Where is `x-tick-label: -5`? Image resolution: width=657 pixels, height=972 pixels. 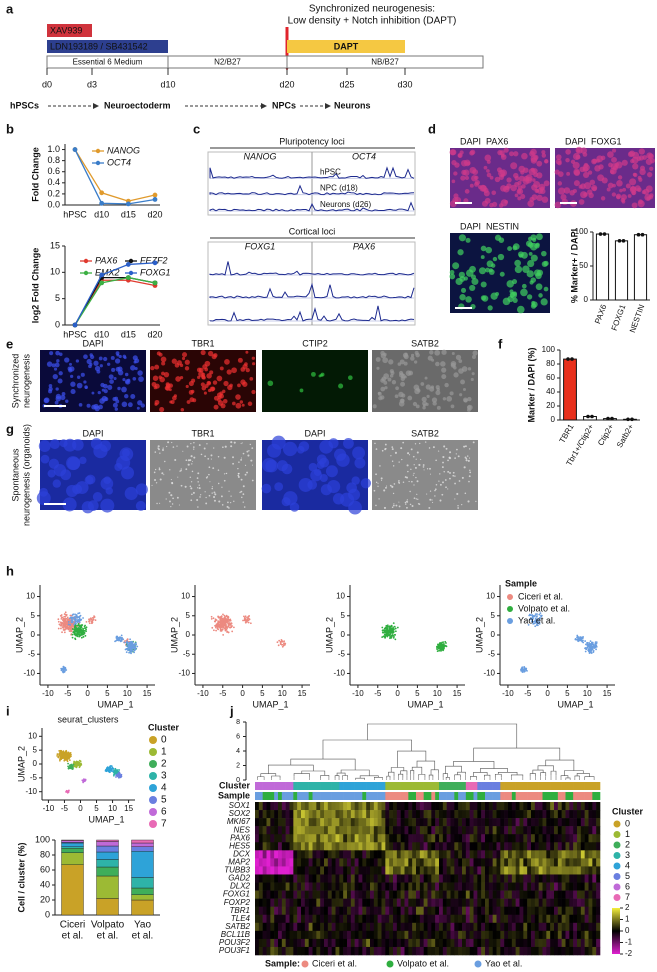
x-tick-label: -5 is located at coordinates (528, 693).